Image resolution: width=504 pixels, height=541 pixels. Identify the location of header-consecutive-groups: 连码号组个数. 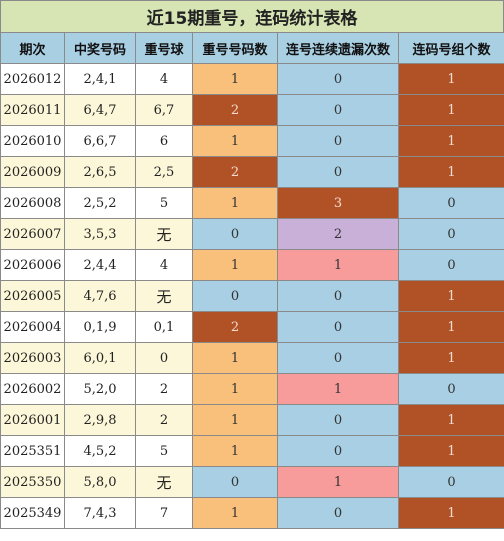
(451, 48).